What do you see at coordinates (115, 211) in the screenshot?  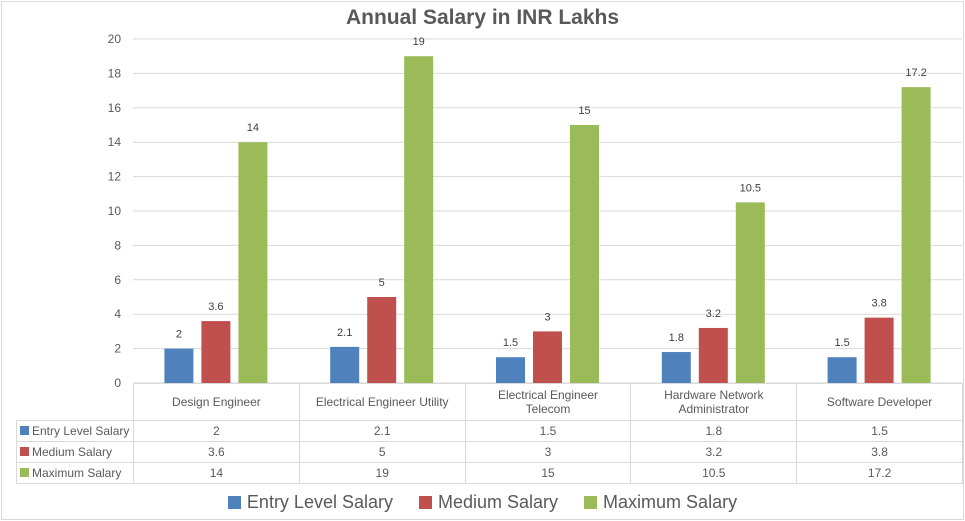 I see `y-tick-label: 10` at bounding box center [115, 211].